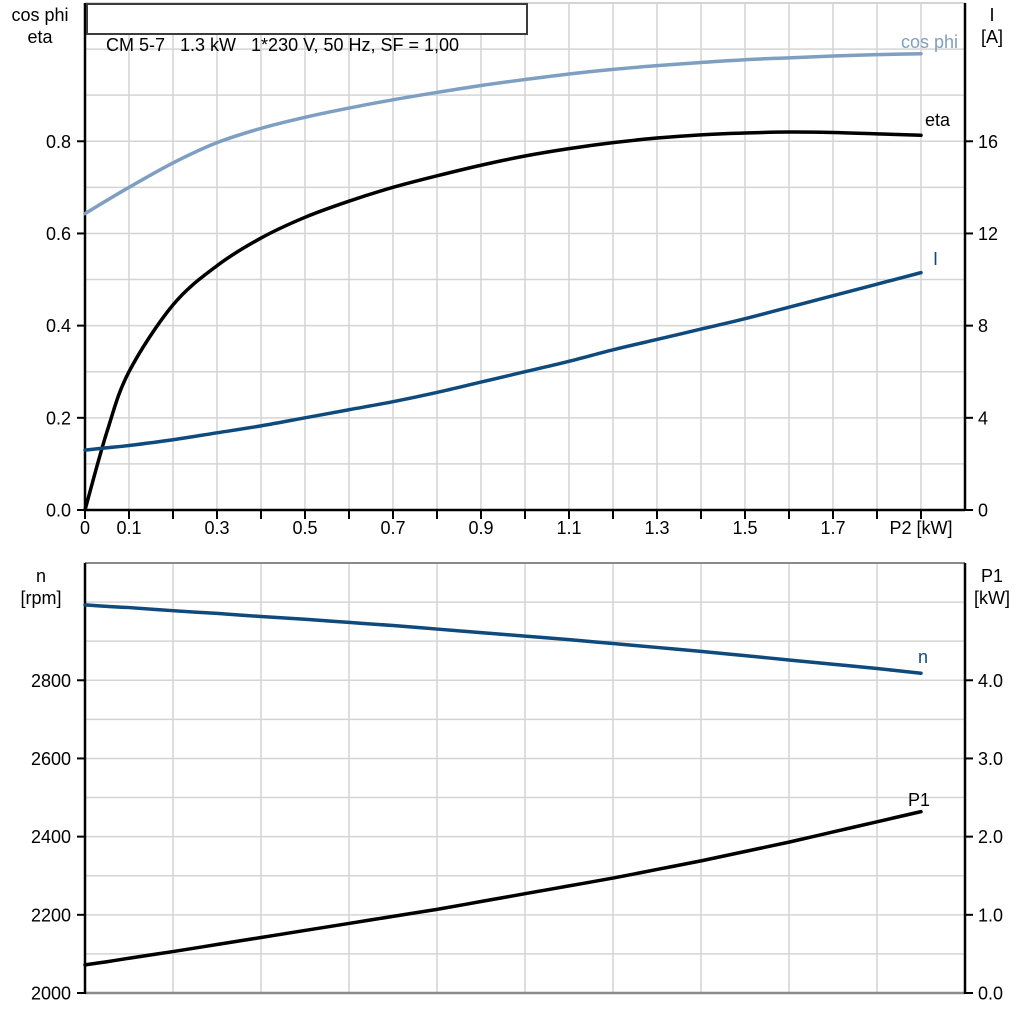 This screenshot has height=1024, width=1024. Describe the element at coordinates (503, 888) in the screenshot. I see `curve-P1` at that location.